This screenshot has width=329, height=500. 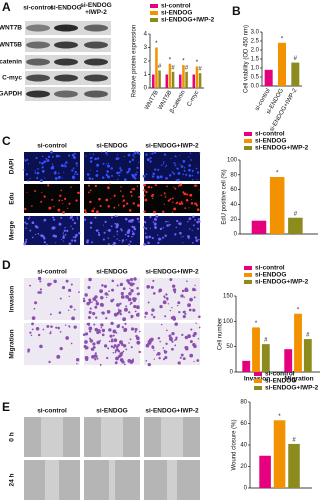 What do you see at coordinates (146, 48) in the screenshot?
I see `y-tick-label: 3` at bounding box center [146, 48].